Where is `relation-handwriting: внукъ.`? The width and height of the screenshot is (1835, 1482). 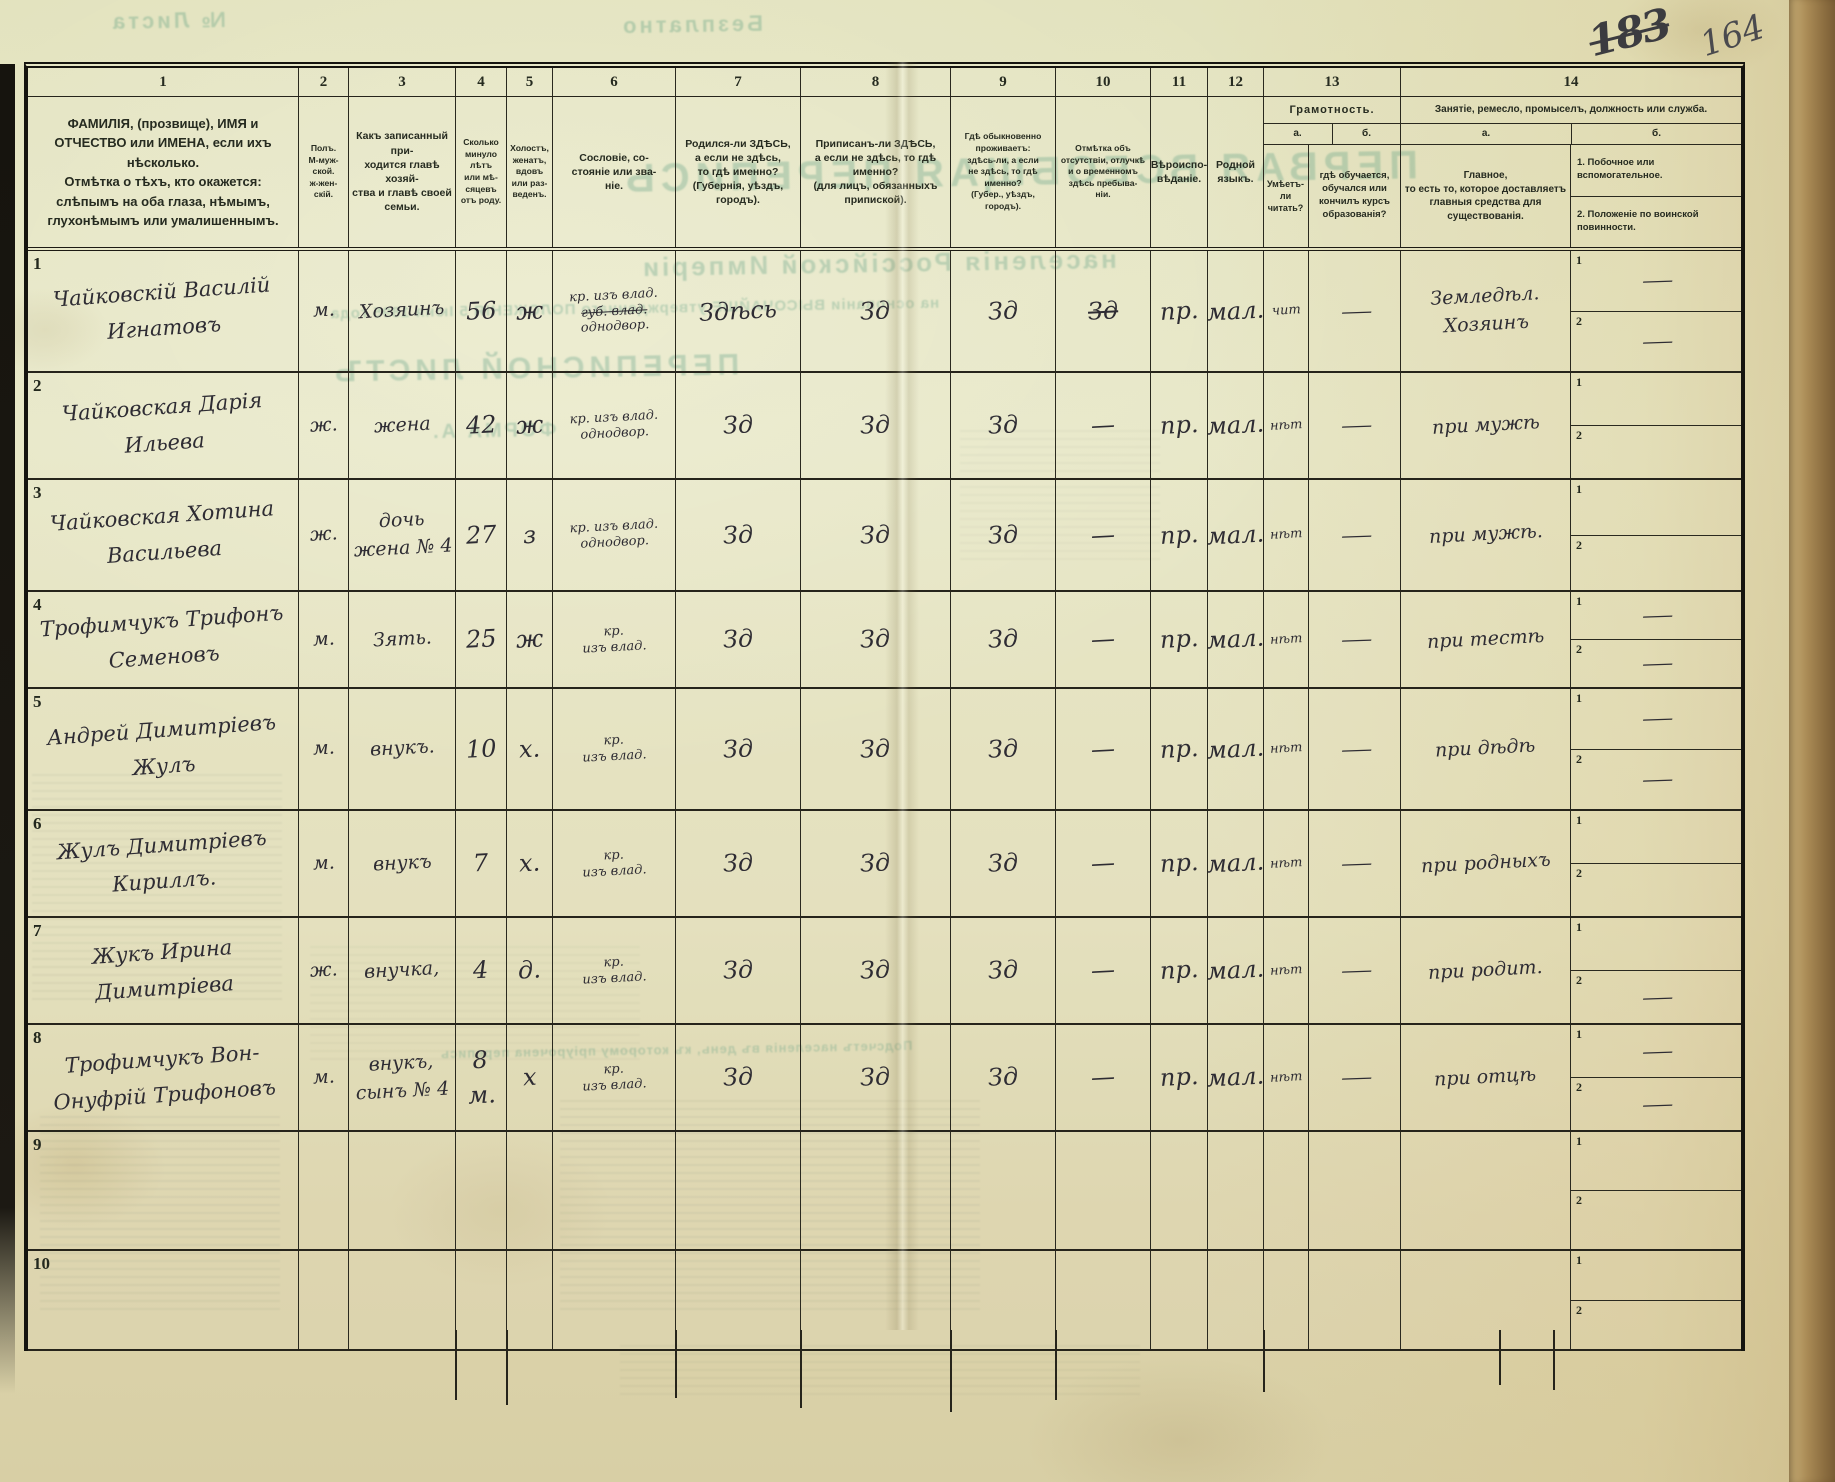 relation-handwriting: внукъ. is located at coordinates (402, 748).